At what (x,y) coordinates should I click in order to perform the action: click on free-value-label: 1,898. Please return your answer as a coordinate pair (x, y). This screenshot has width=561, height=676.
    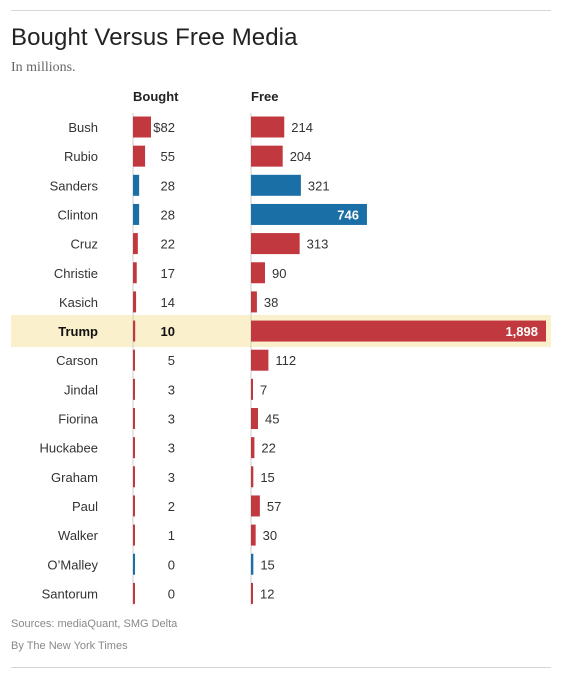
    Looking at the image, I should click on (521, 331).